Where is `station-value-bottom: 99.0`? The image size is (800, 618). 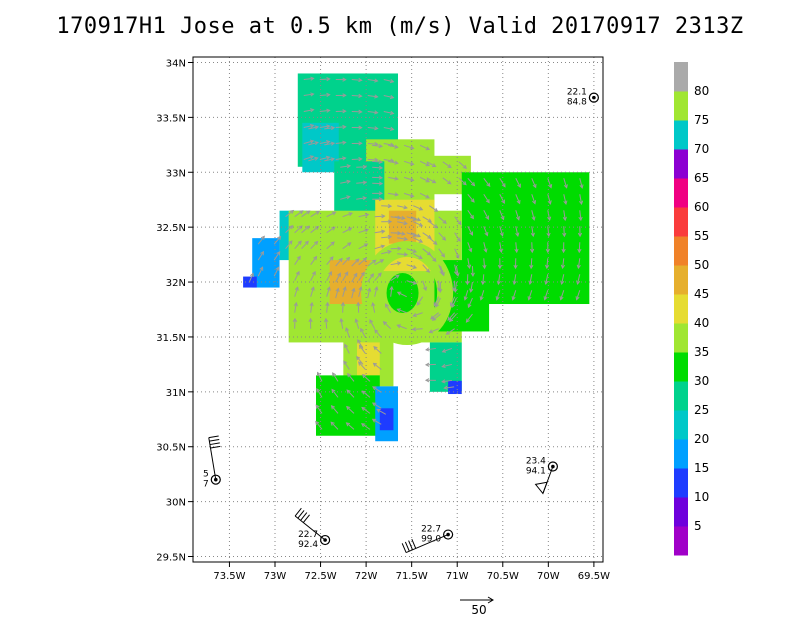
station-value-bottom: 99.0 is located at coordinates (431, 540).